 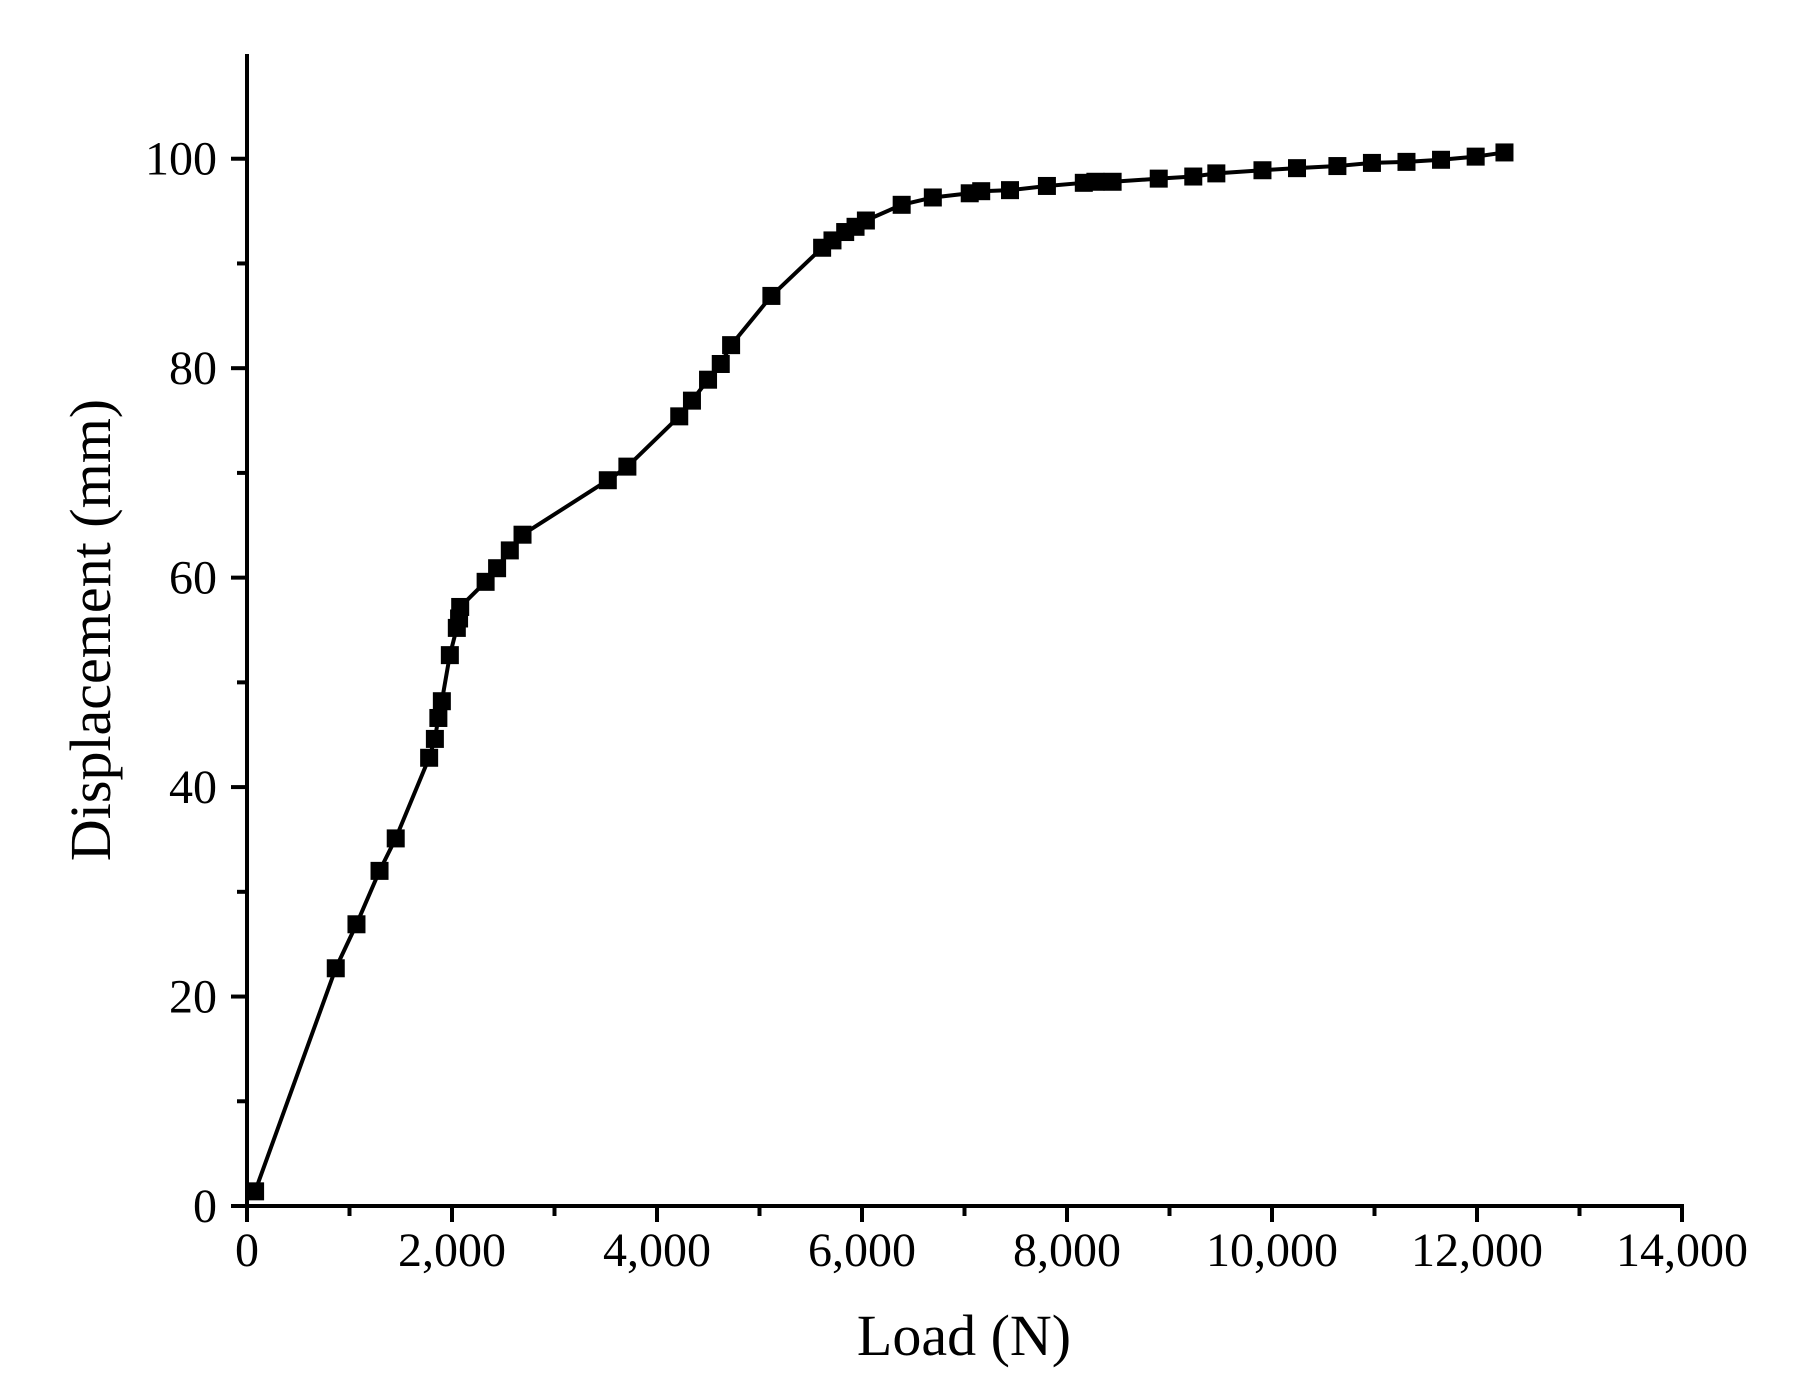 I want to click on y-tick-label: 100, so click(x=181, y=159).